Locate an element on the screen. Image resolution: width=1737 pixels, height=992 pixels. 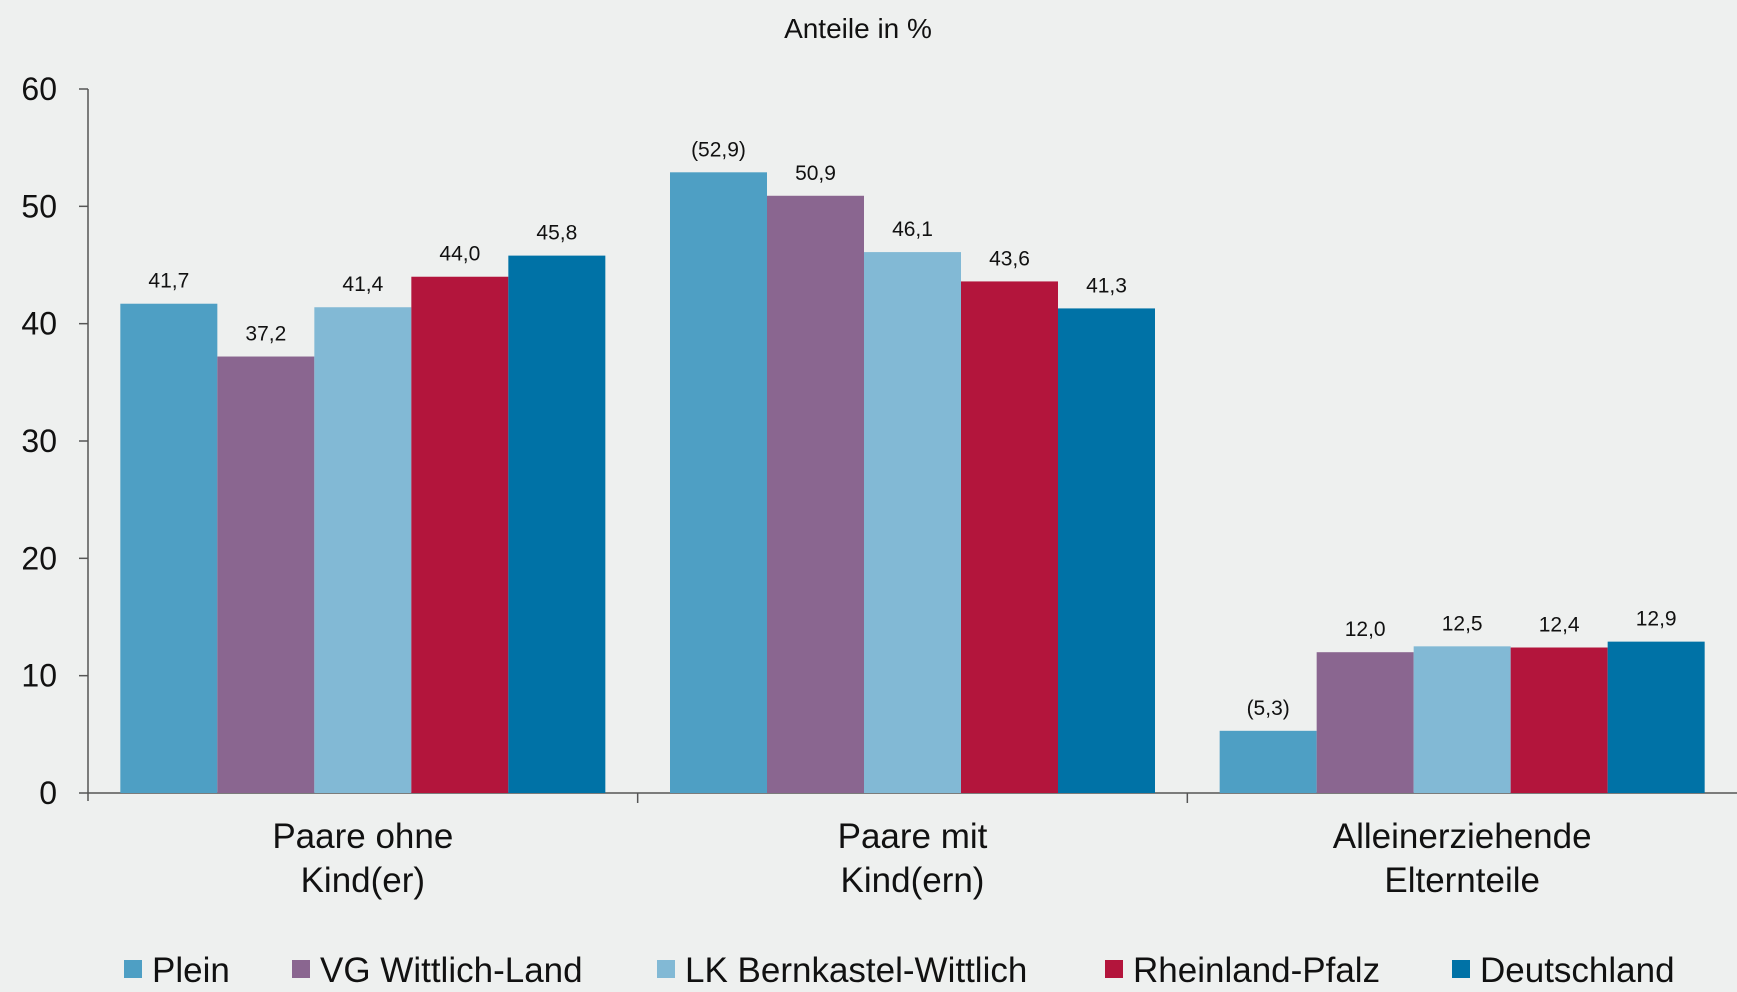
legend-label: VG Wittlich-Land is located at coordinates (451, 970).